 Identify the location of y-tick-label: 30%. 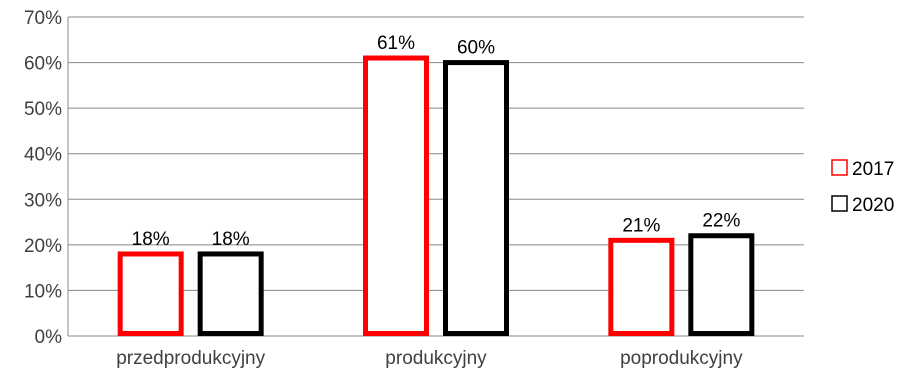
(43, 200).